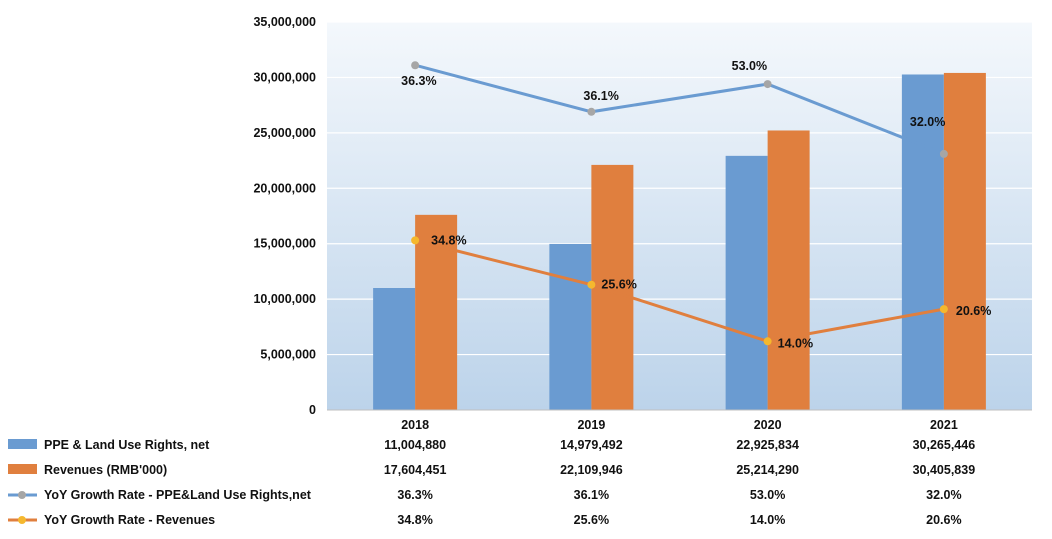  I want to click on legend-label: YoY Growth Rate - Revenues, so click(129, 520).